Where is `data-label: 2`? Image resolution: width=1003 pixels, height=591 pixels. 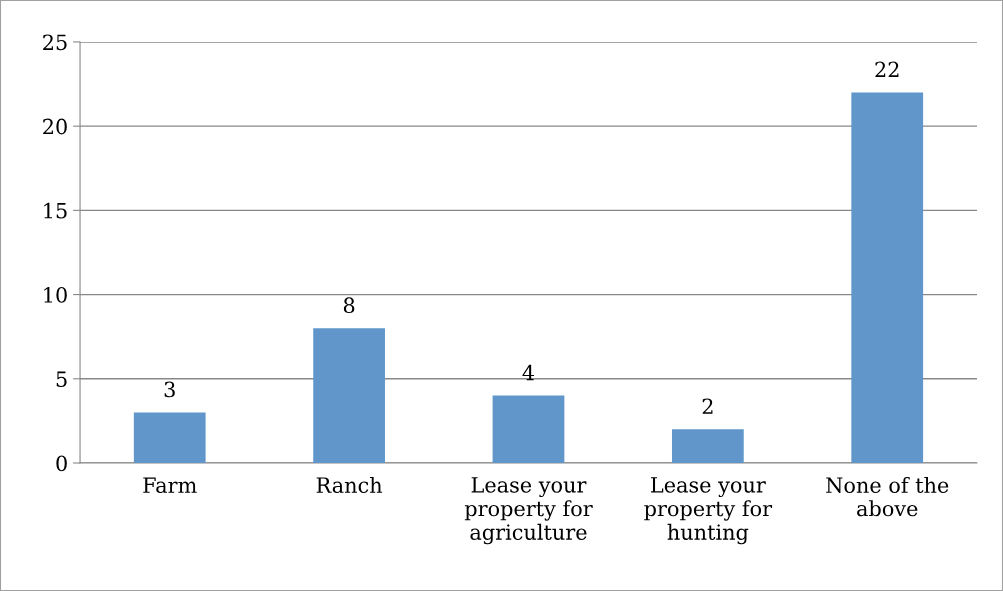
data-label: 2 is located at coordinates (707, 406).